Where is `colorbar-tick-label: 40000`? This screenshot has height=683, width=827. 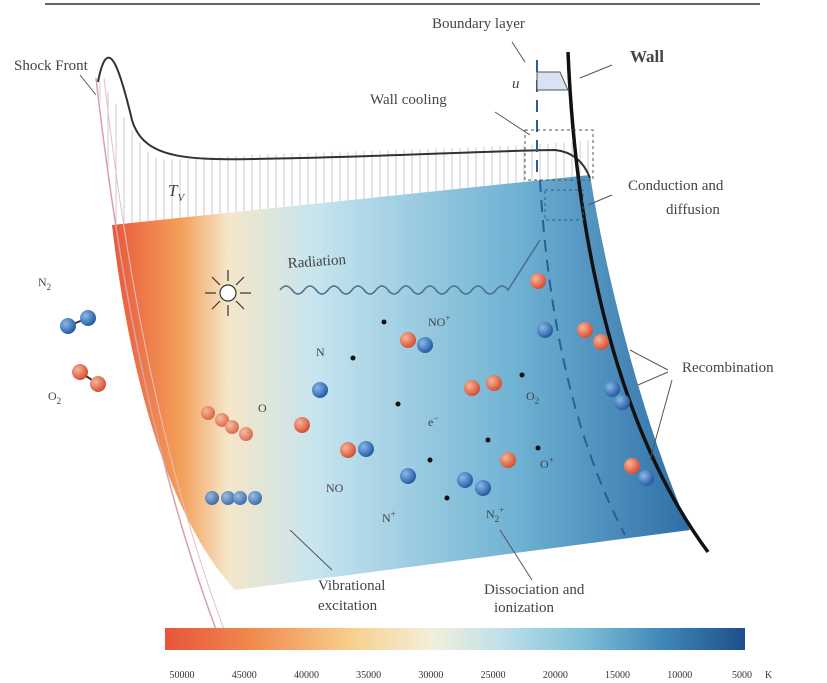 colorbar-tick-label: 40000 is located at coordinates (306, 675).